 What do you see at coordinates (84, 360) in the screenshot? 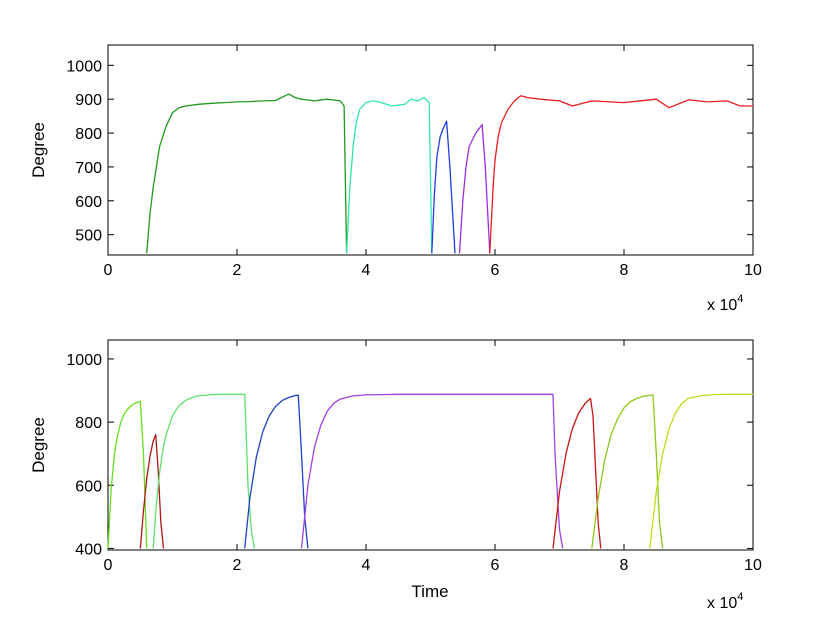
I see `bottom-y-tick-label: 1000` at bounding box center [84, 360].